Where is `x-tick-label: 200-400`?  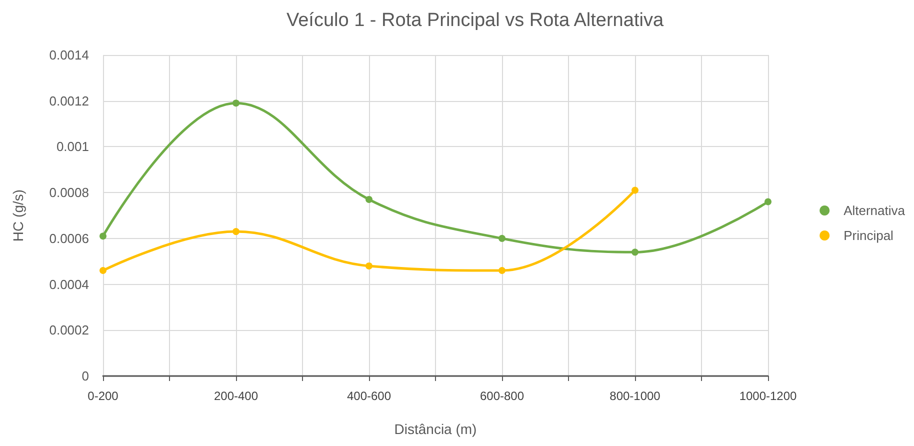 x-tick-label: 200-400 is located at coordinates (236, 396).